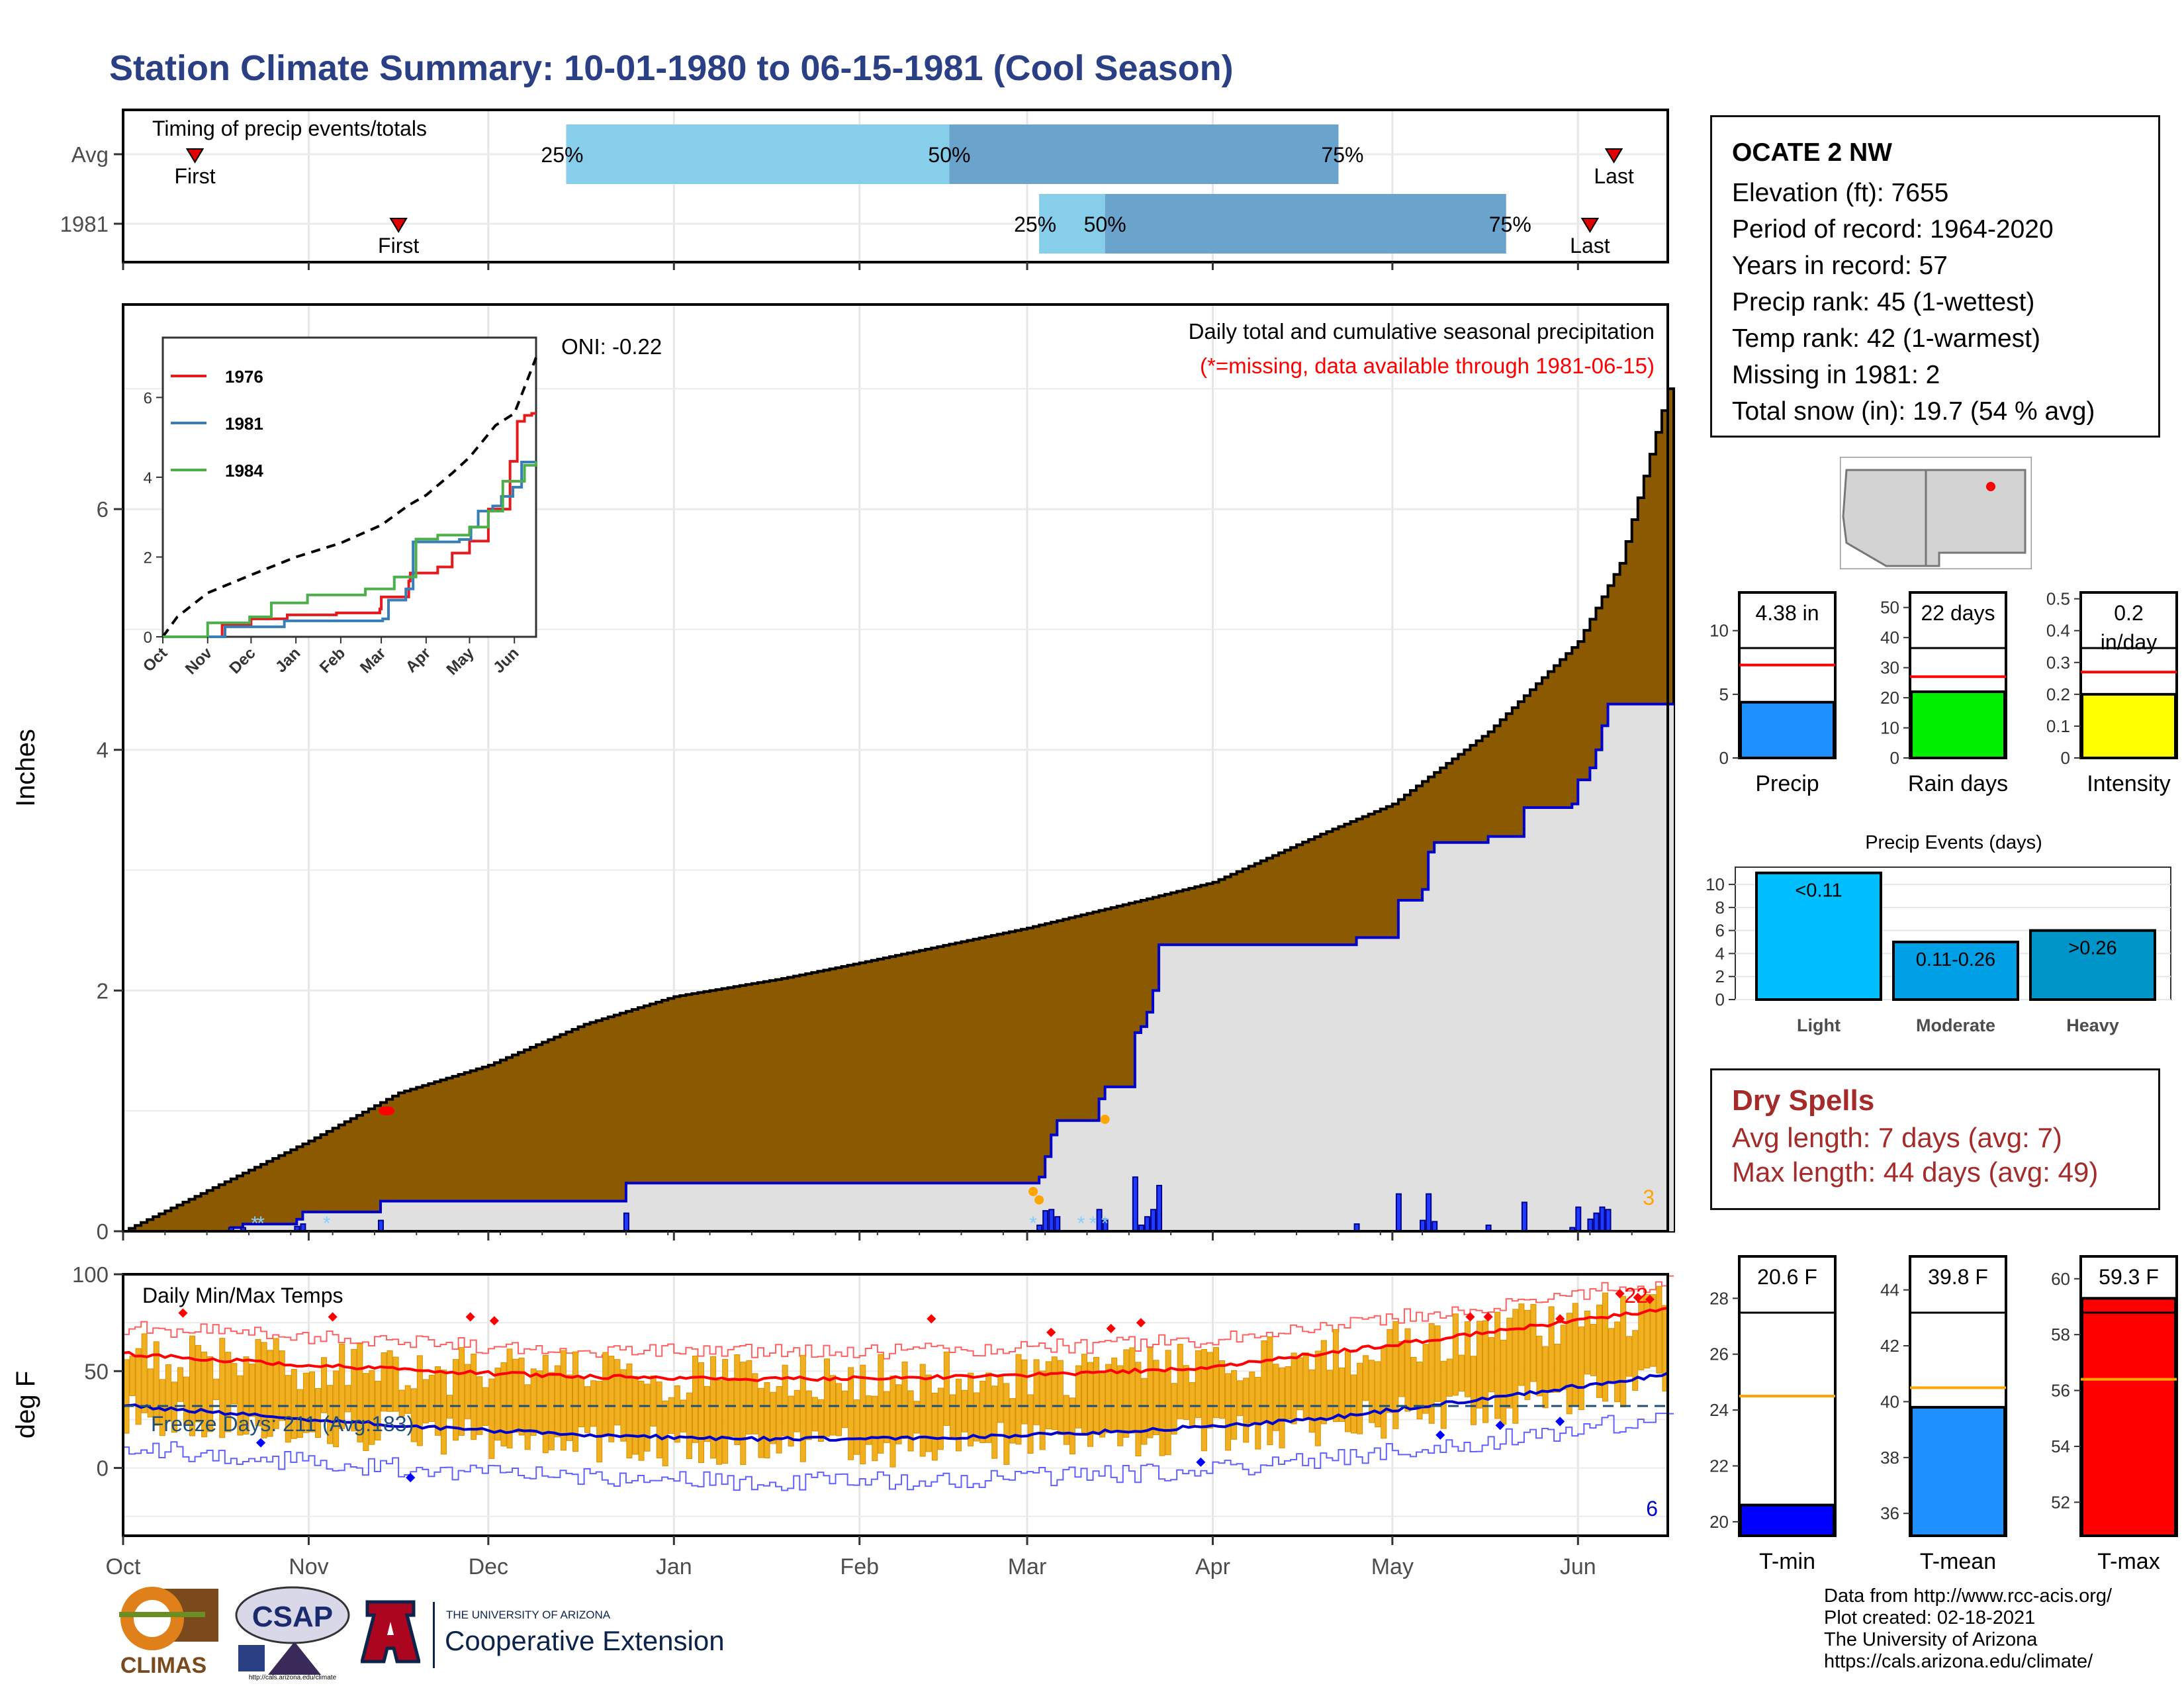 This screenshot has width=2184, height=1688. I want to click on temp-panel-label: Daily Min/Max Temps, so click(242, 1295).